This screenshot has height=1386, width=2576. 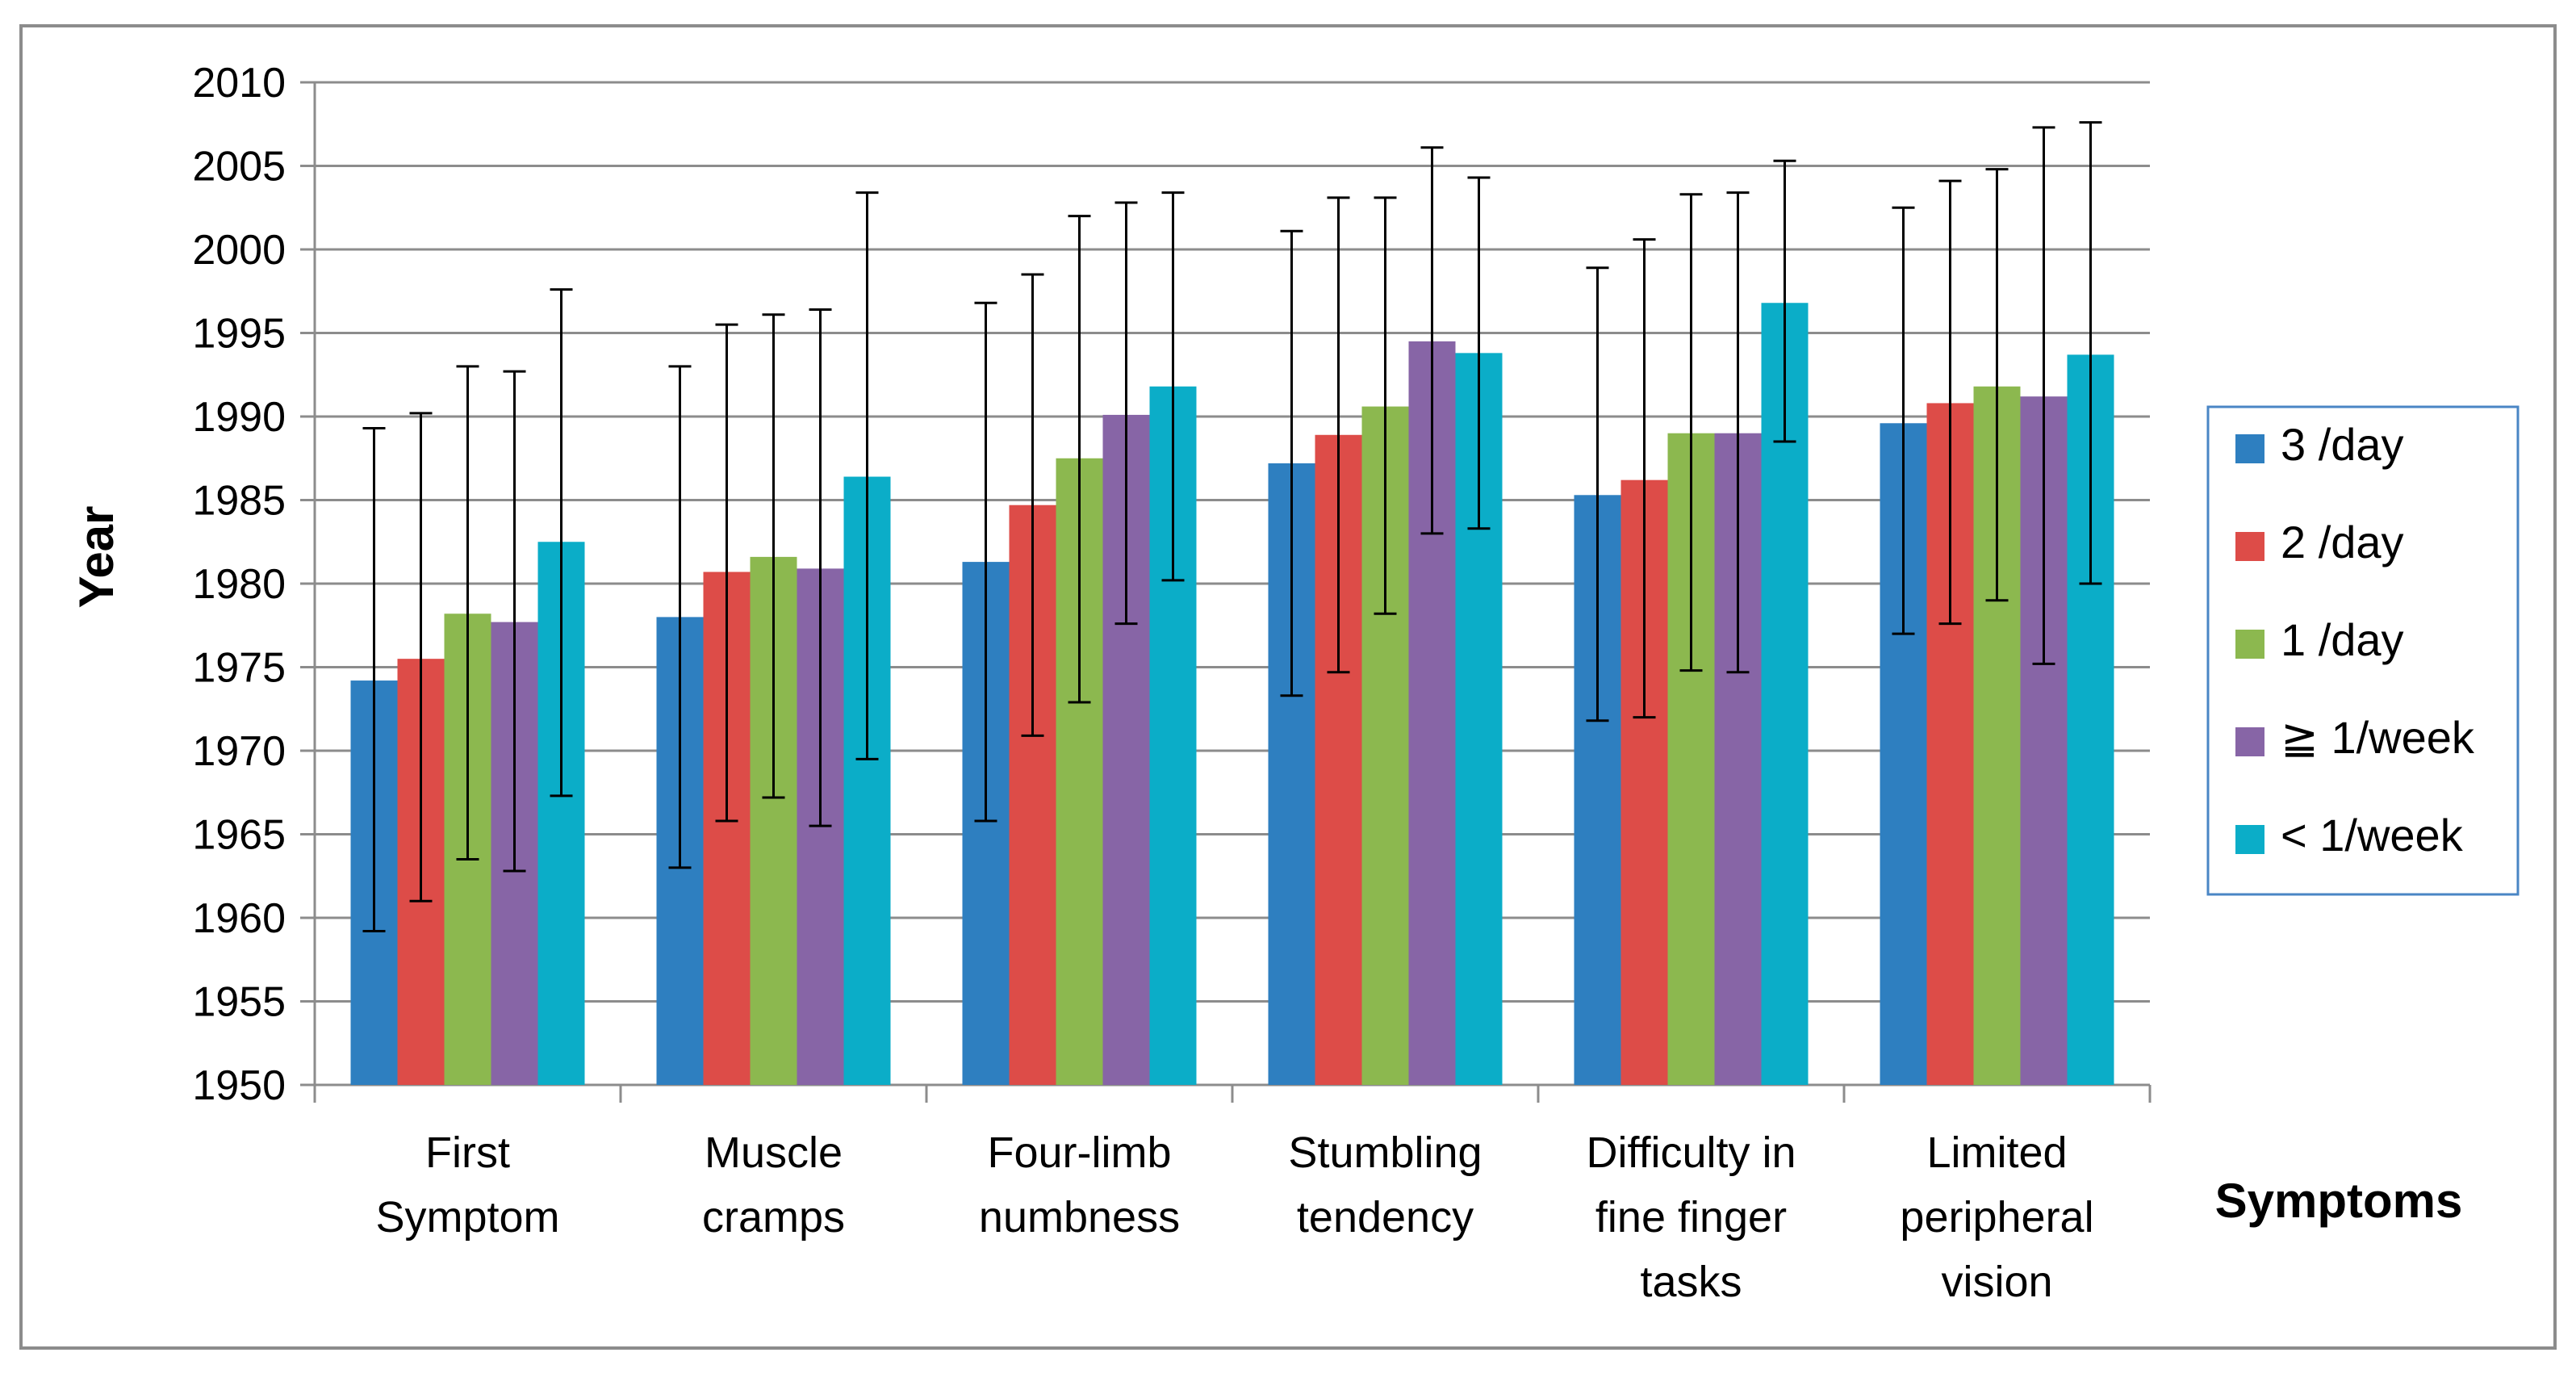 What do you see at coordinates (1079, 1185) in the screenshot?
I see `x-category-label: Four-limb numbness` at bounding box center [1079, 1185].